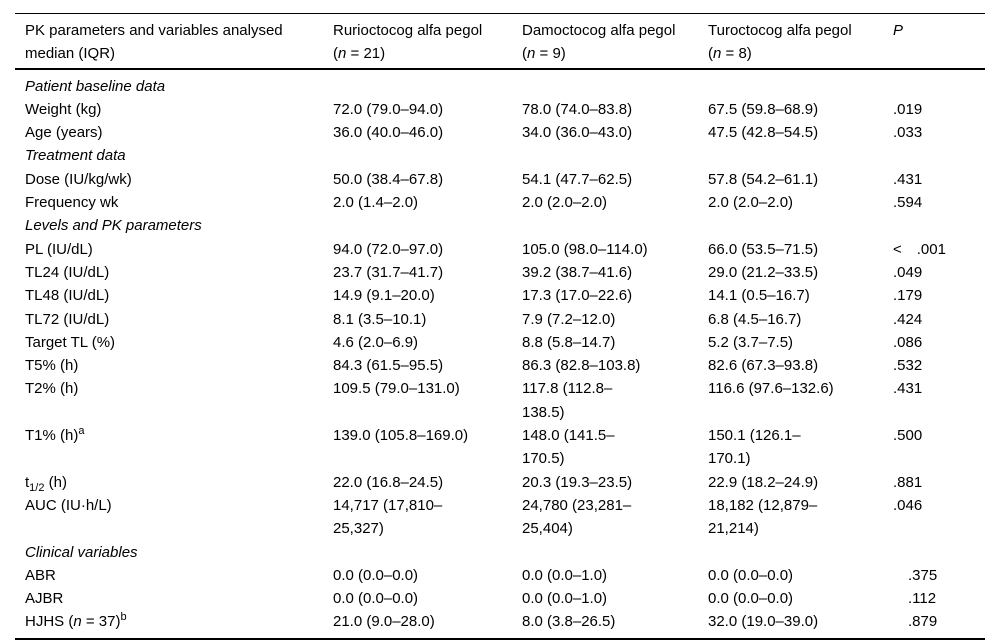  What do you see at coordinates (751, 342) in the screenshot?
I see `row-value: 5.2 (3.7–7.5)` at bounding box center [751, 342].